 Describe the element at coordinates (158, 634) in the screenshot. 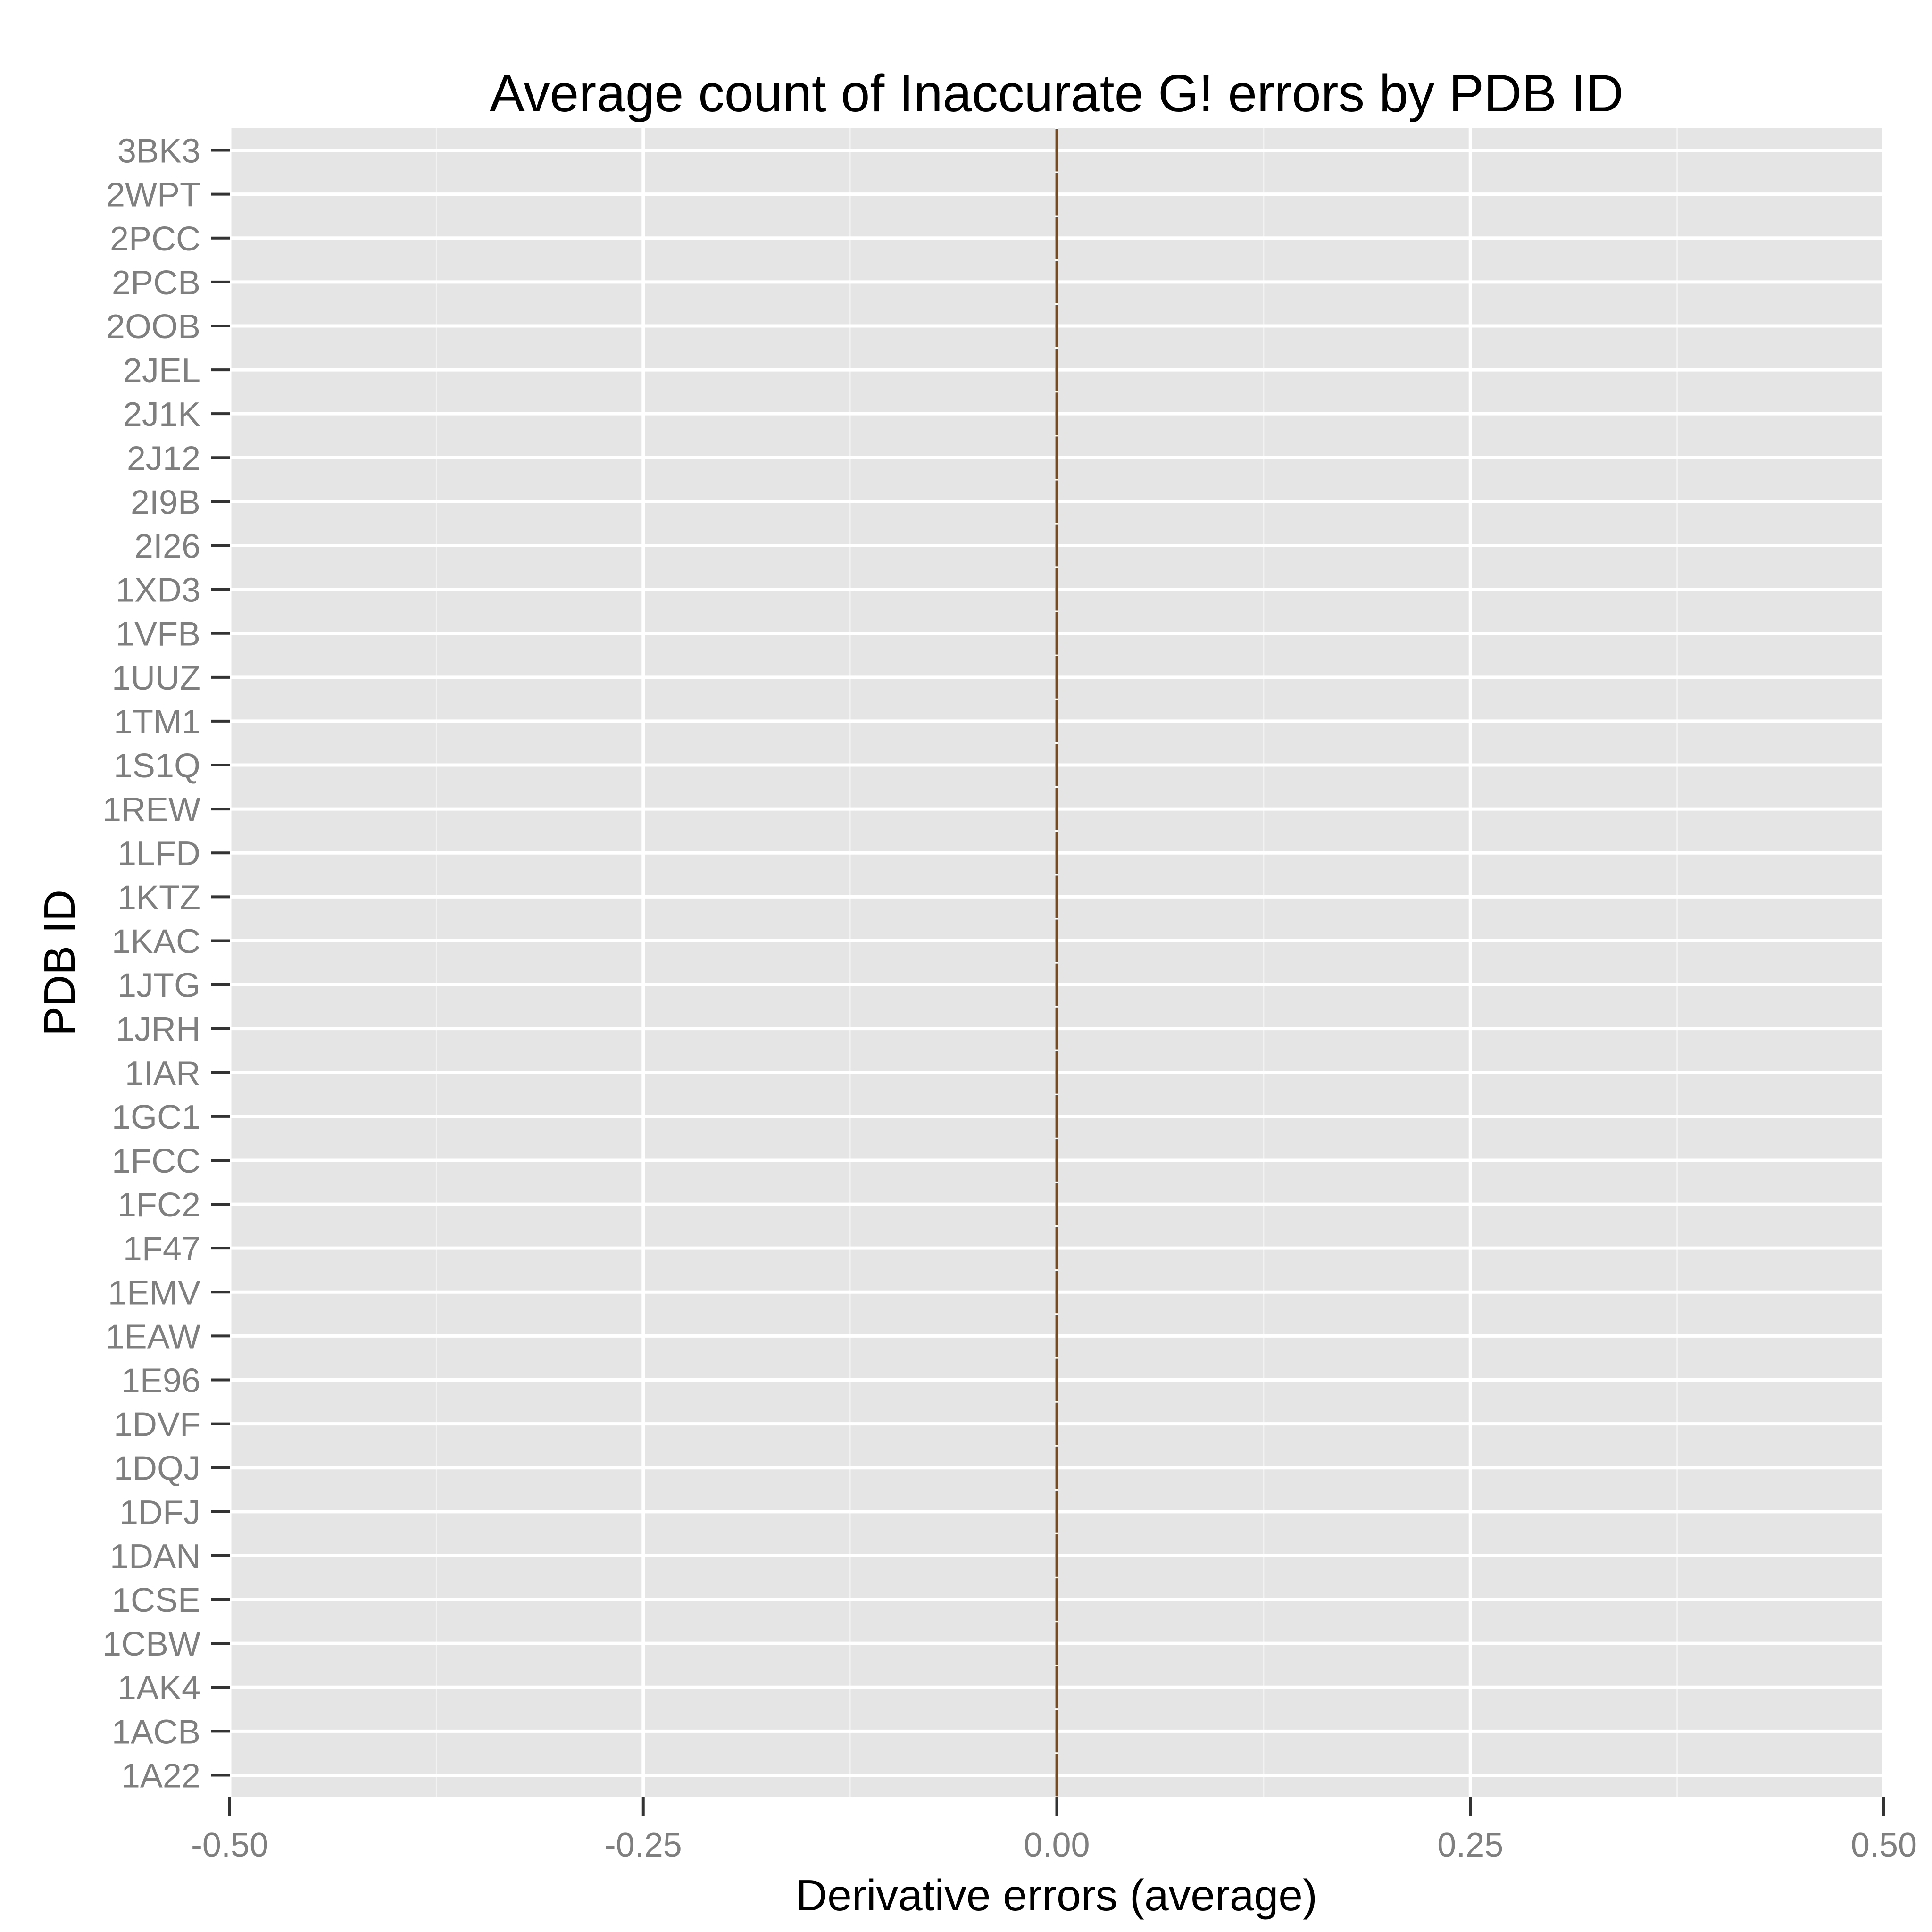

I see `y-tick-label: 1VFB` at that location.